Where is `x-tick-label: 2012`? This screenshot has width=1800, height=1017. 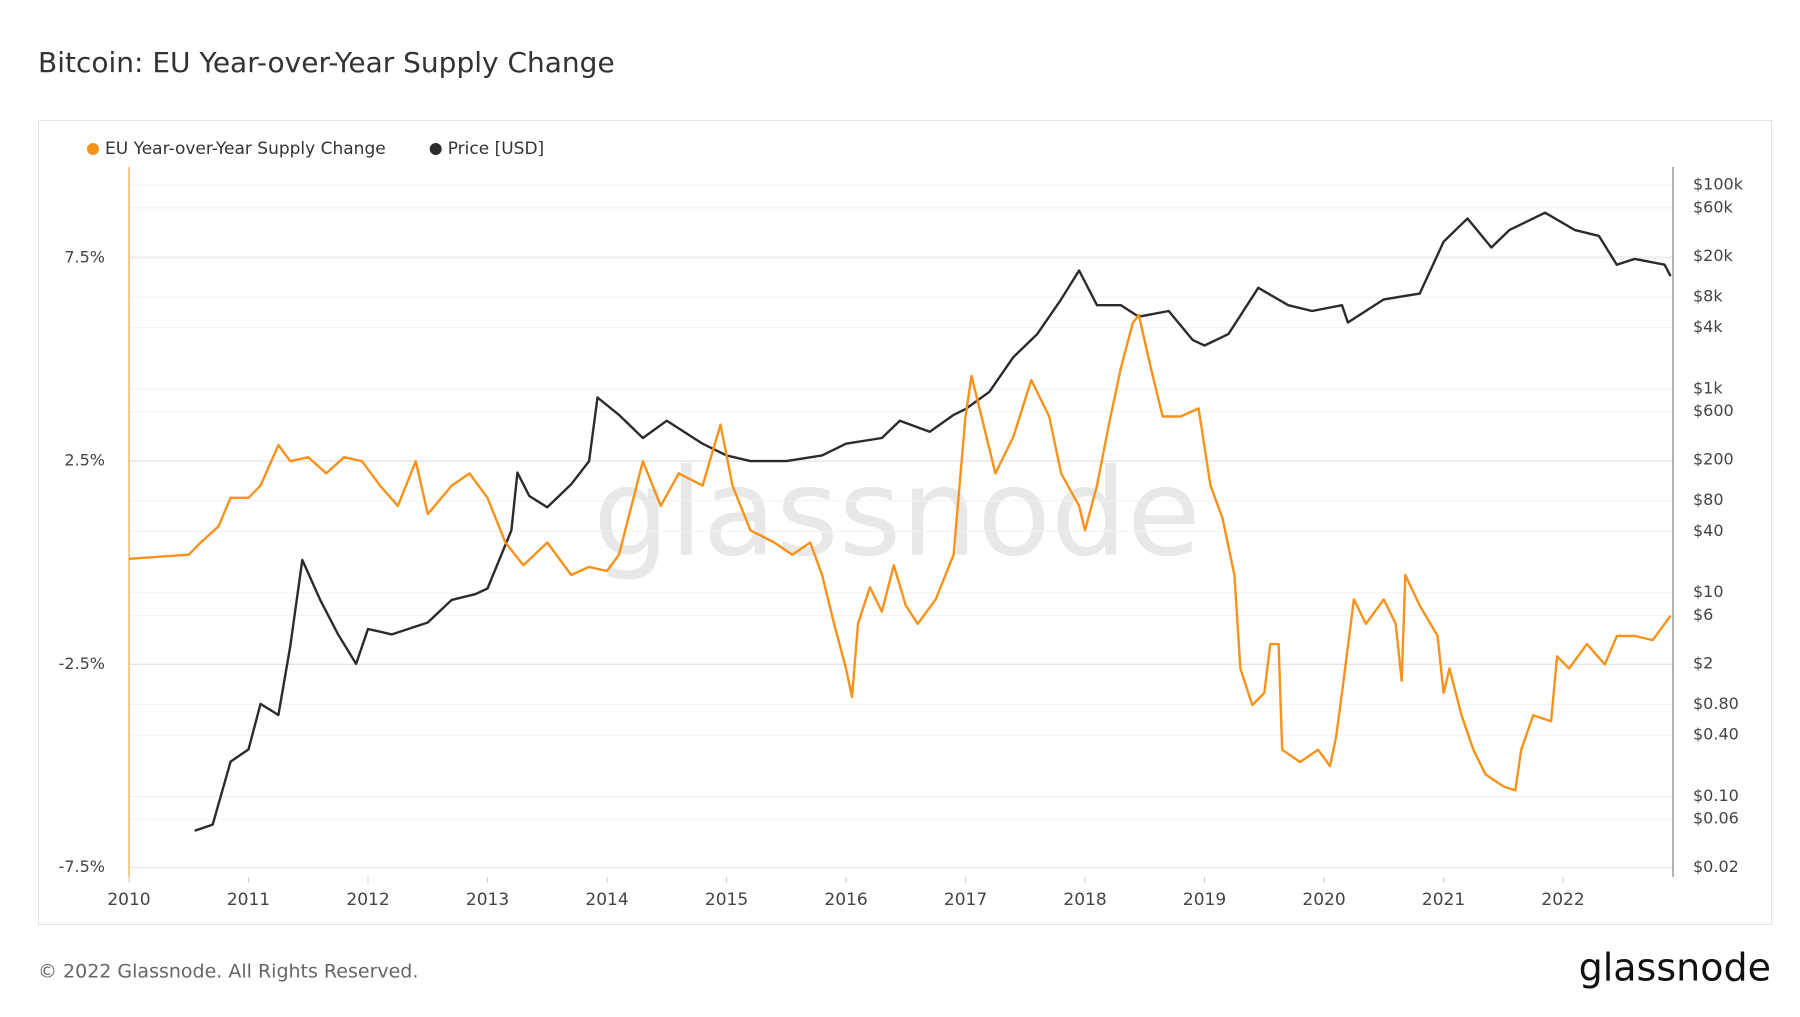
x-tick-label: 2012 is located at coordinates (367, 900).